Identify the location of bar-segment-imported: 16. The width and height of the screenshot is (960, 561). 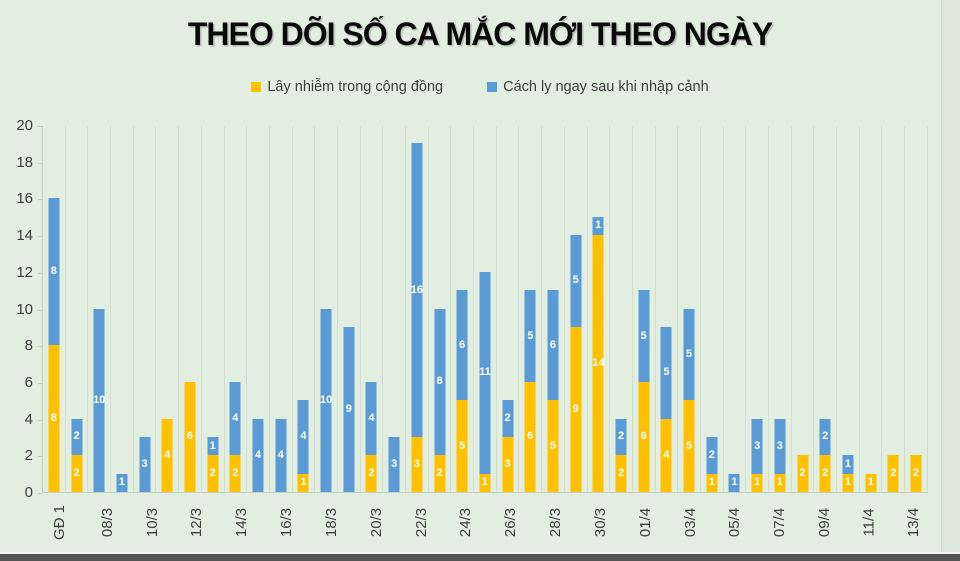
(417, 290).